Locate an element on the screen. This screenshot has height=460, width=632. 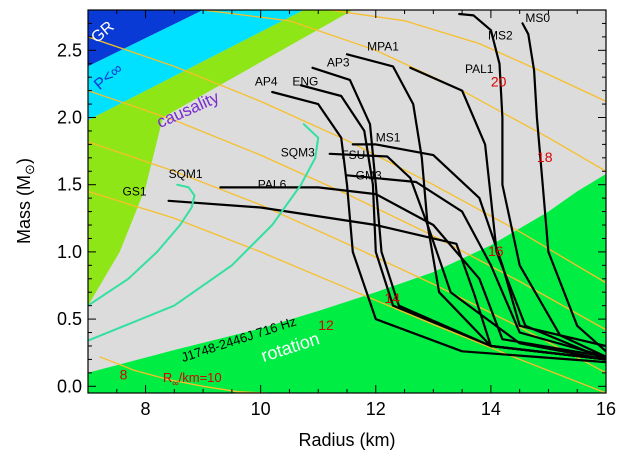
curve-sqm1 is located at coordinates (142, 245).